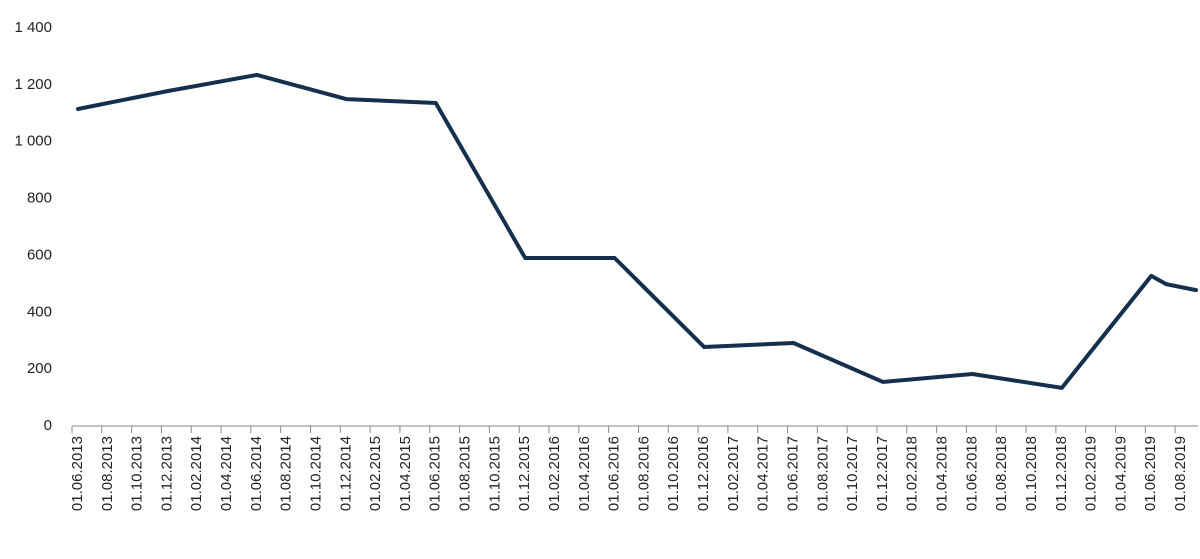  What do you see at coordinates (196, 473) in the screenshot?
I see `x-tick-label: 01.02.2014` at bounding box center [196, 473].